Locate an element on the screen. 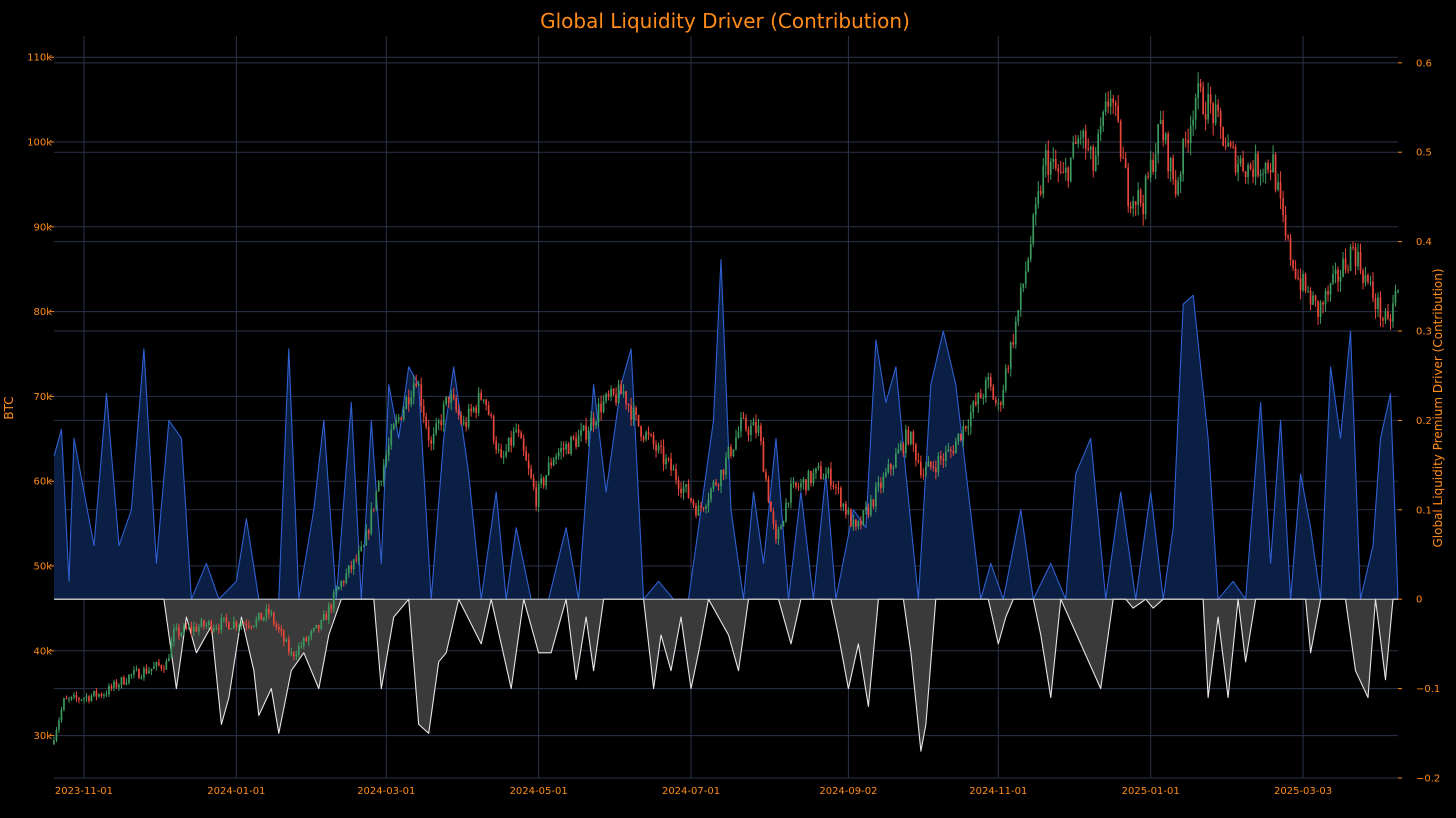 The height and width of the screenshot is (818, 1456). left-axis-title: BTC is located at coordinates (9, 407).